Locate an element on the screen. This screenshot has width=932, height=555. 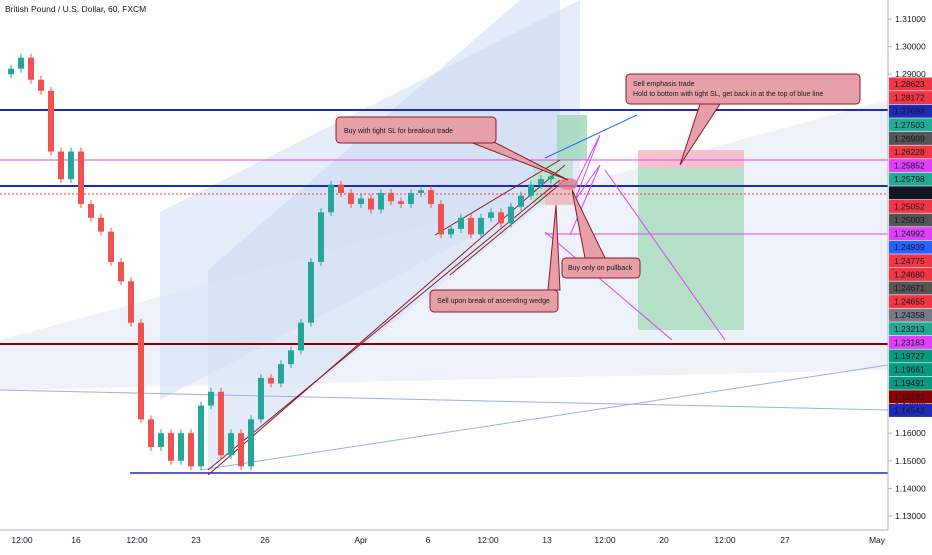
price-tag-label: 1.26909 is located at coordinates (909, 138).